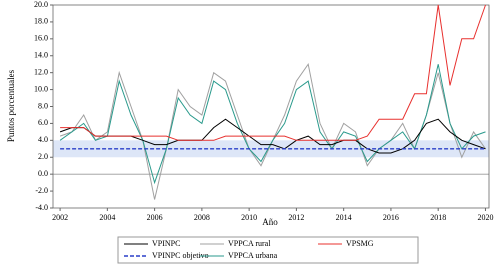  What do you see at coordinates (166, 243) in the screenshot?
I see `legend-label: VPINPC` at bounding box center [166, 243].